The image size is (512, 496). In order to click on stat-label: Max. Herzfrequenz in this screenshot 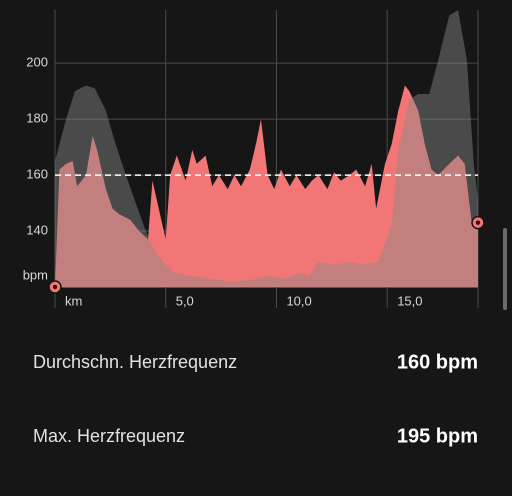, I will do `click(109, 436)`.